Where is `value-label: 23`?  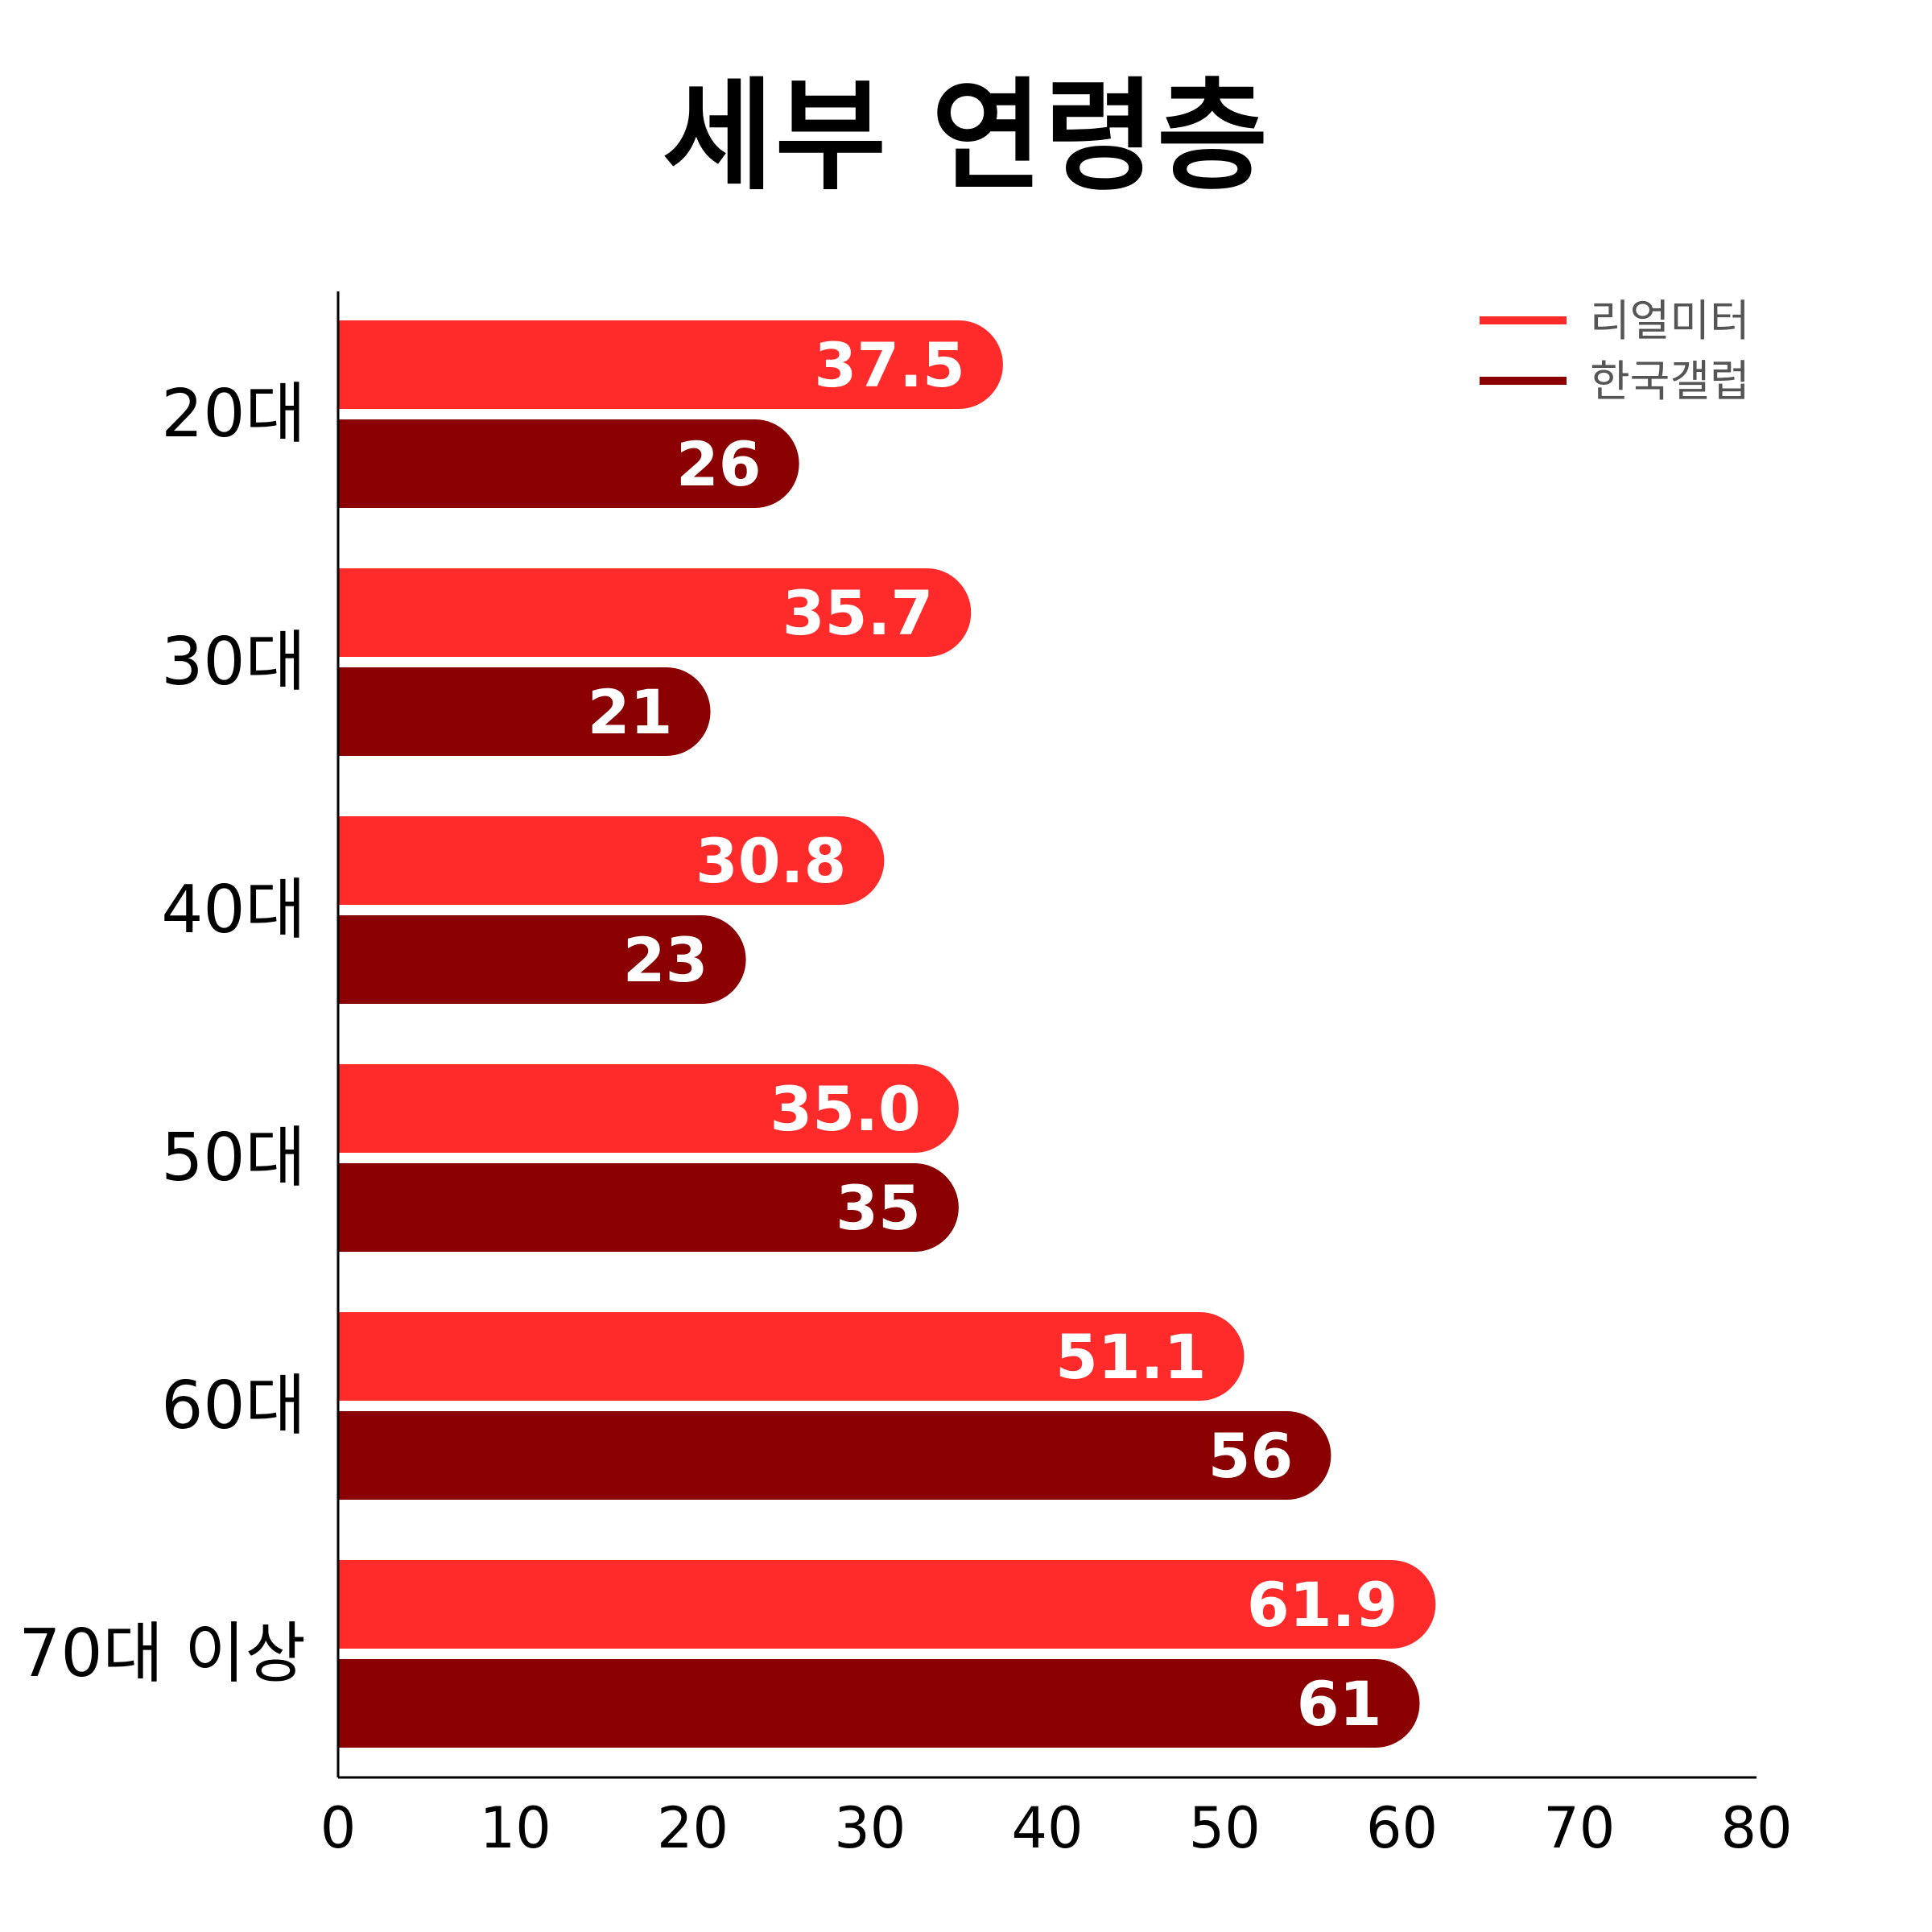 value-label: 23 is located at coordinates (665, 960).